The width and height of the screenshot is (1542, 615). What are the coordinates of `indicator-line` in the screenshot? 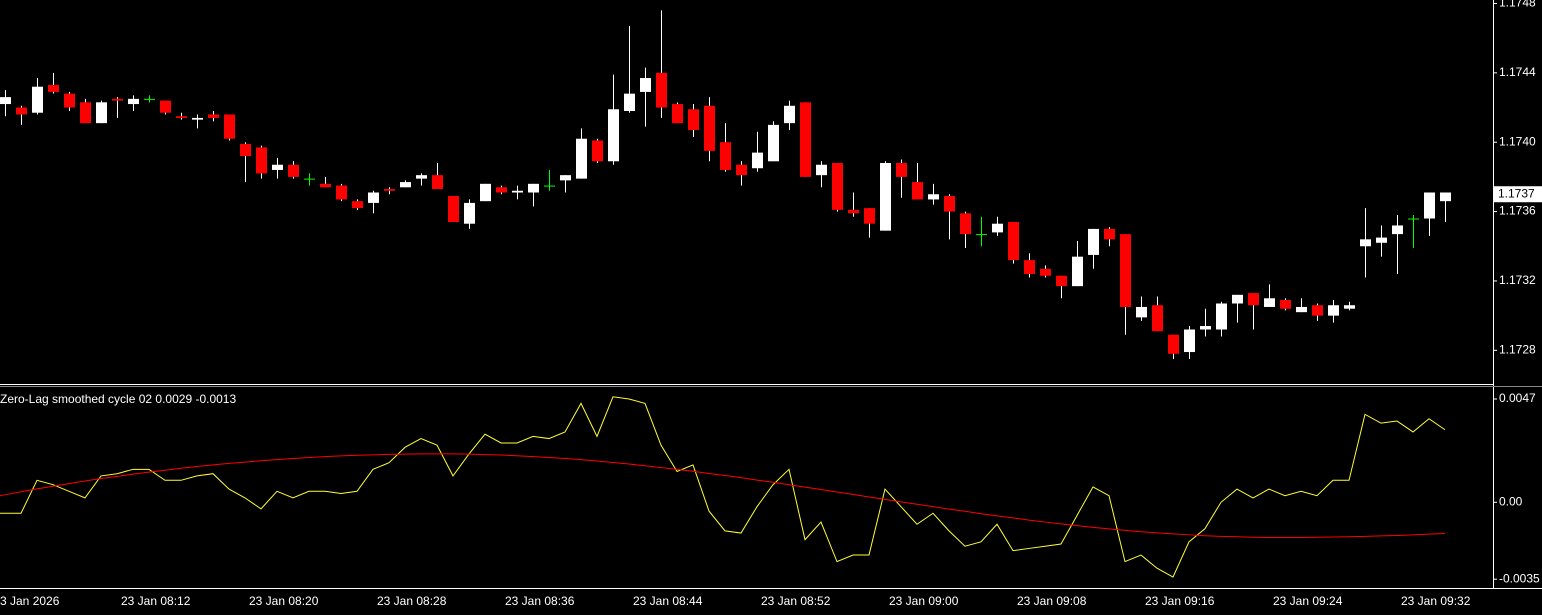 It's located at (723, 495).